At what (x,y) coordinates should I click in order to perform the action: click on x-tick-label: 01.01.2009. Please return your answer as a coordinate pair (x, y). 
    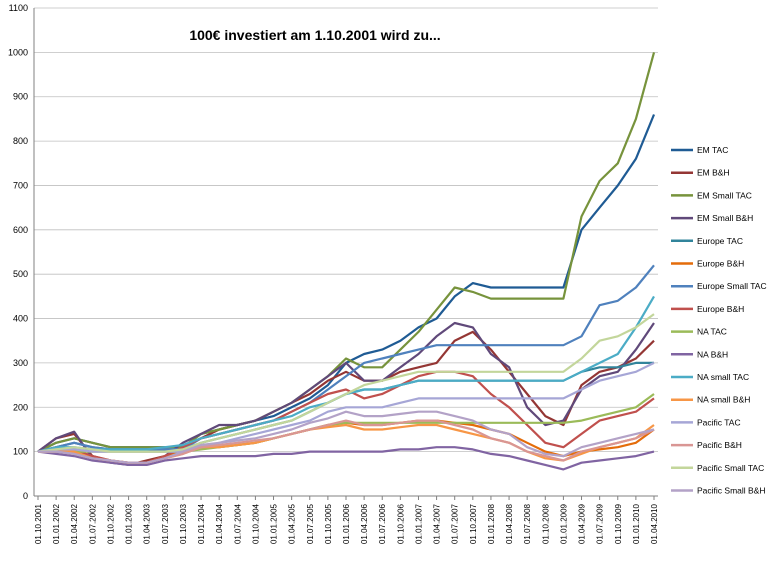
    Looking at the image, I should click on (563, 523).